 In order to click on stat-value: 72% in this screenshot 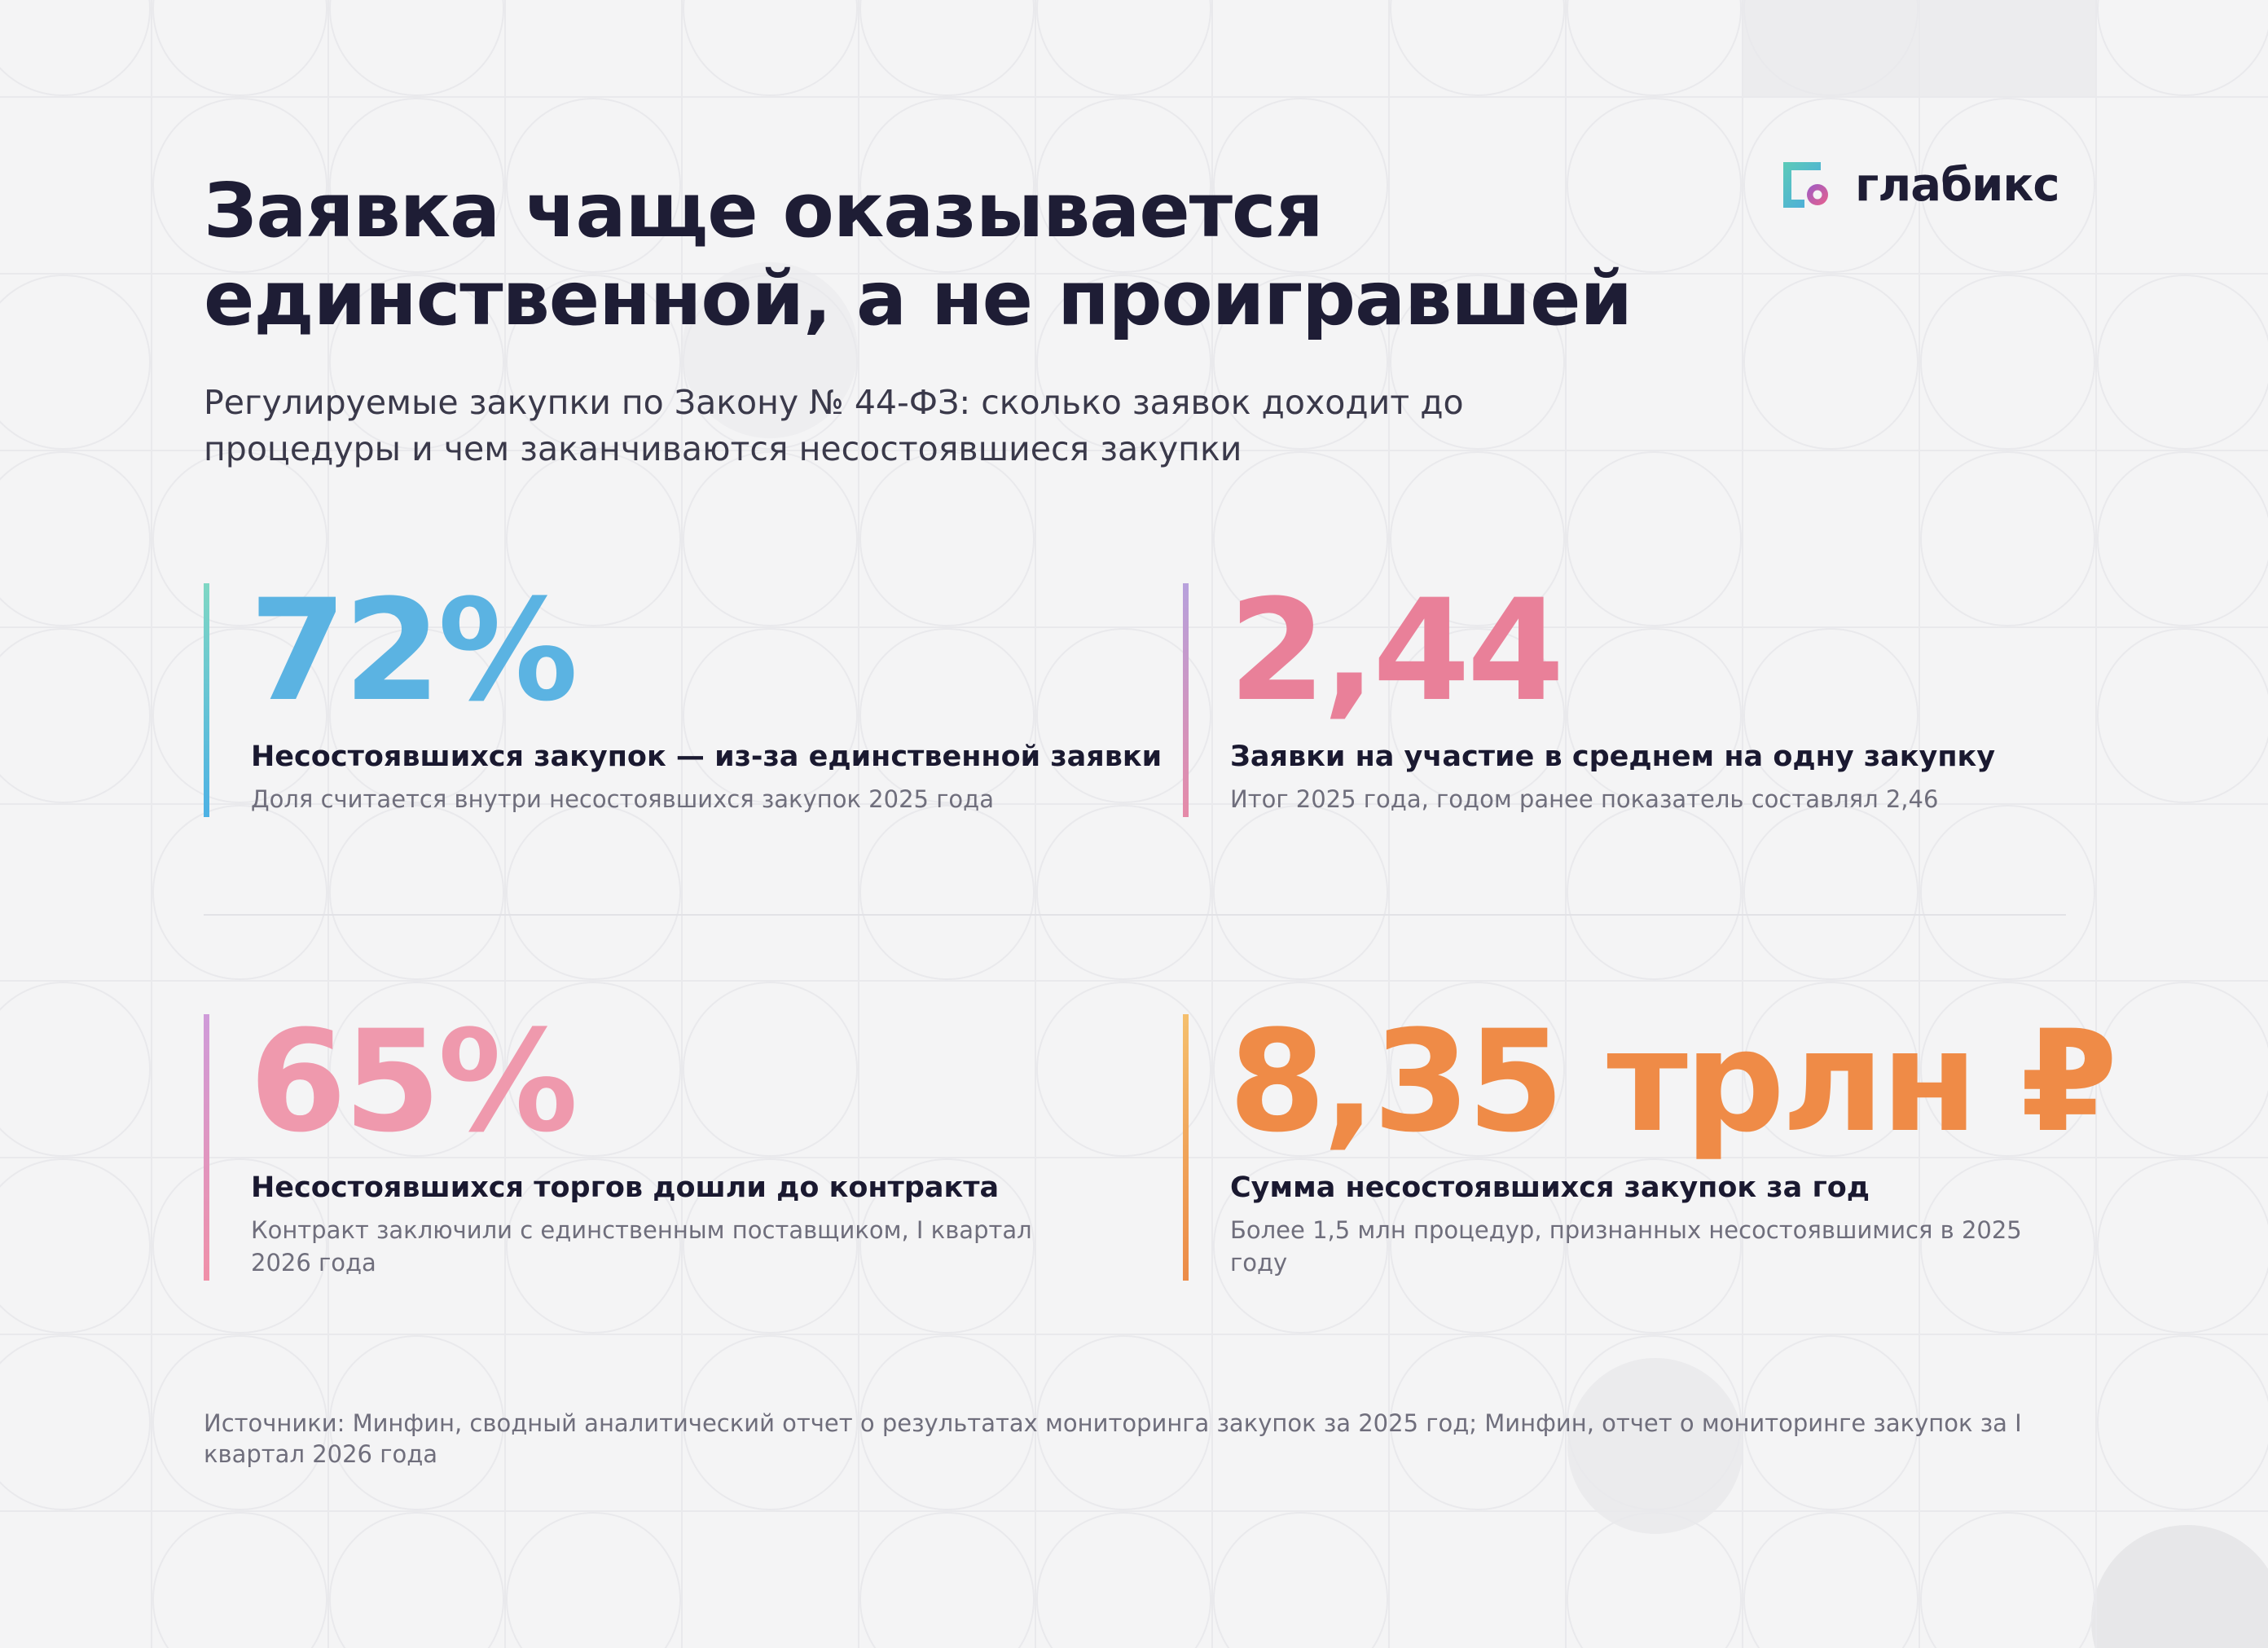, I will do `click(413, 650)`.